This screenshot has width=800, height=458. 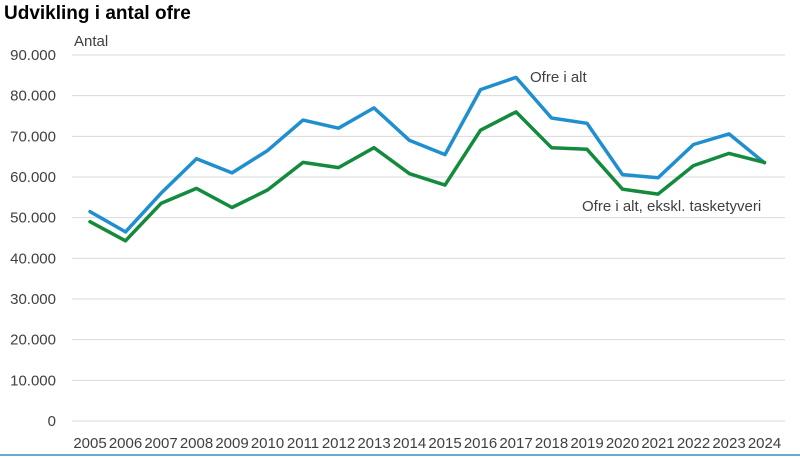 I want to click on x-tick-label: 2007, so click(x=160, y=443).